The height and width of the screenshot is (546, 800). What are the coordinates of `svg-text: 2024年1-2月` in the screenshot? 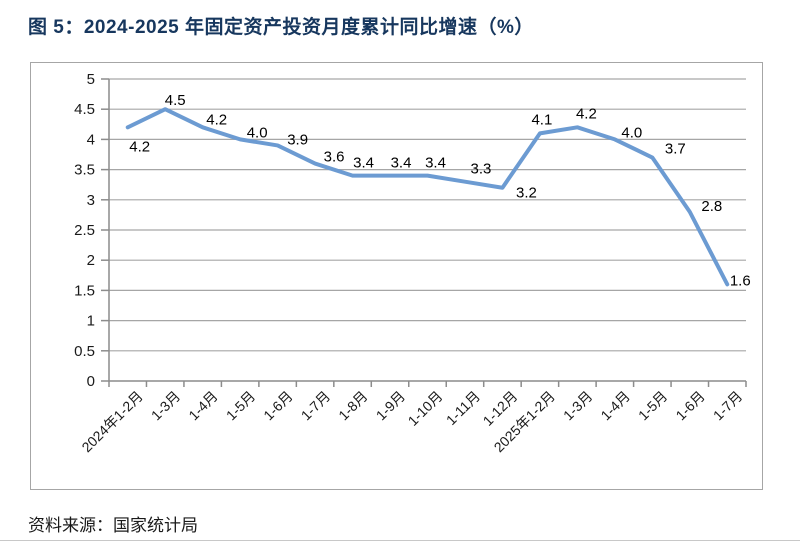 It's located at (111, 421).